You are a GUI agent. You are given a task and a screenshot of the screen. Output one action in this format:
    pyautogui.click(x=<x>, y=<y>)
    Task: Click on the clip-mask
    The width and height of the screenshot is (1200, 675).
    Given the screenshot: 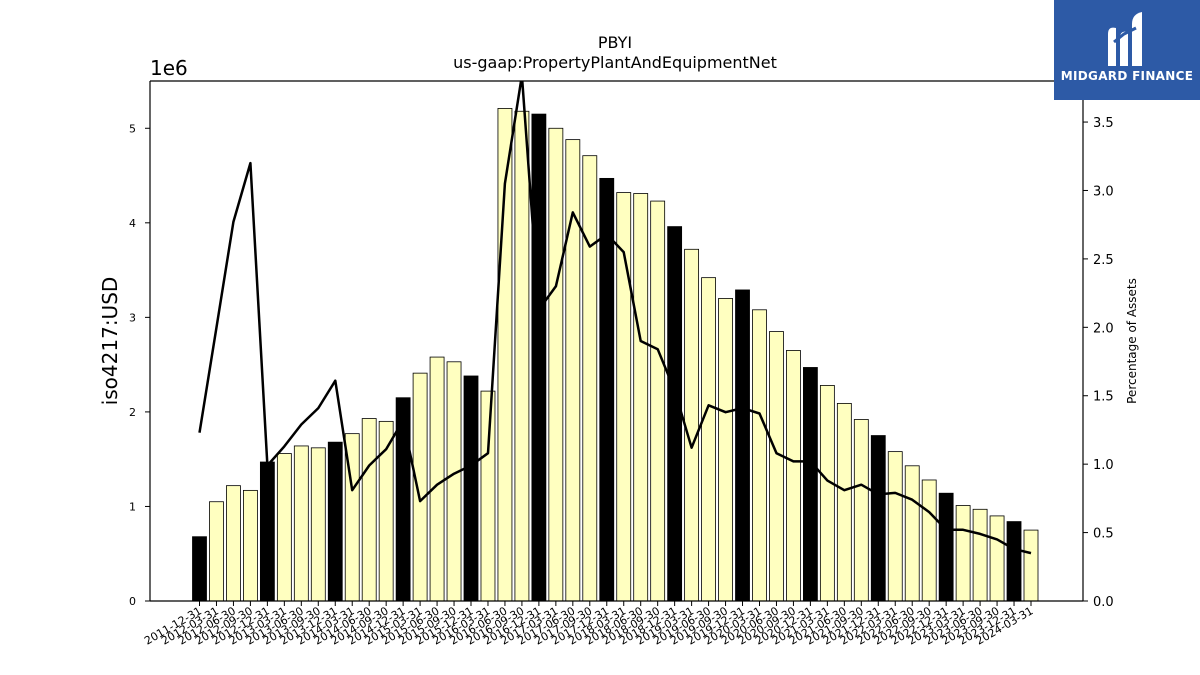 What is the action you would take?
    pyautogui.click(x=600, y=40)
    